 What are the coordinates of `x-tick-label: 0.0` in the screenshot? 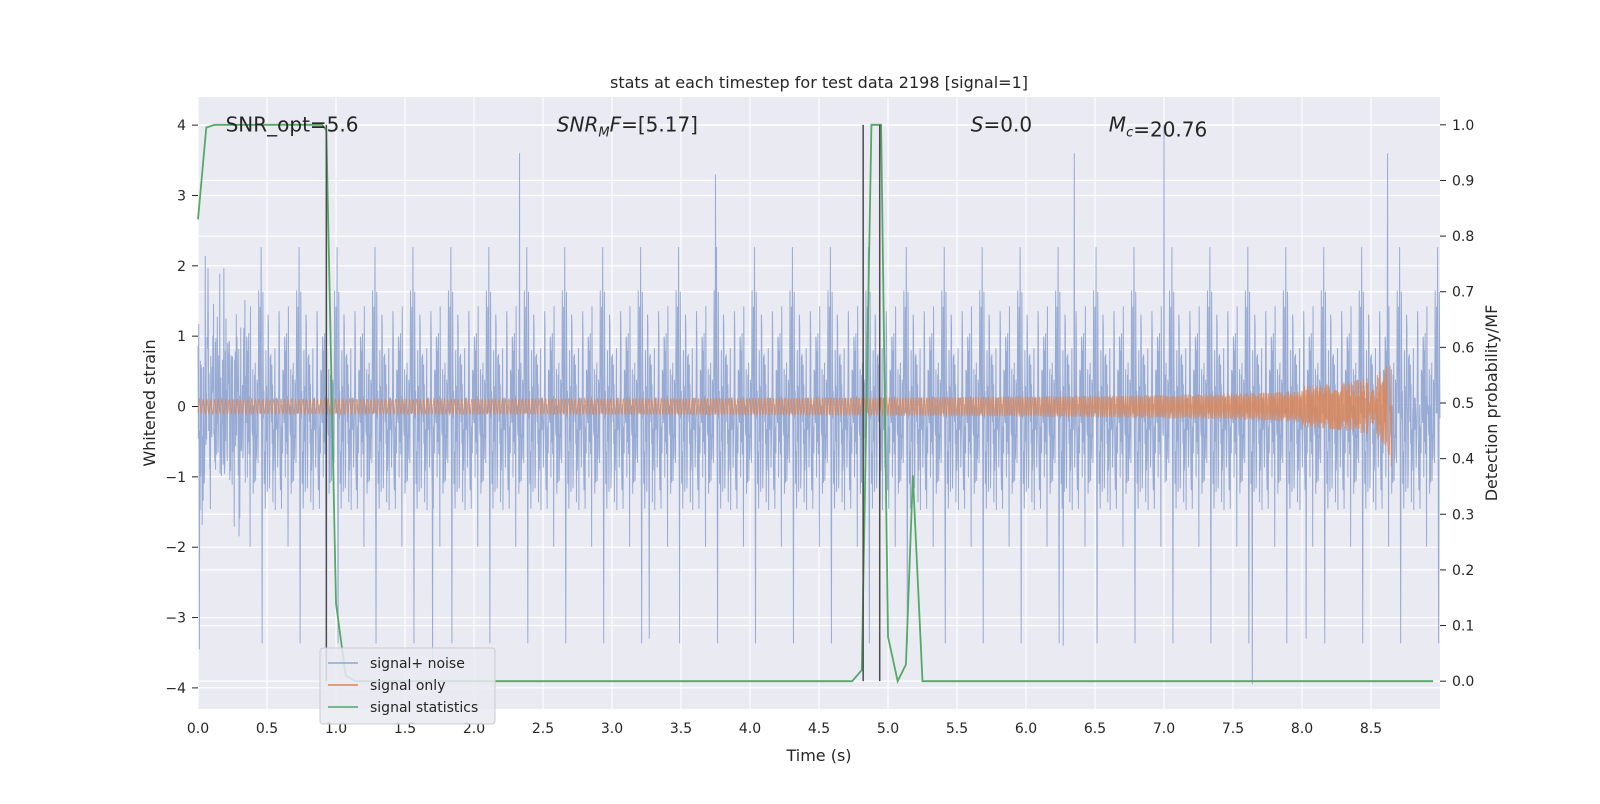 It's located at (198, 729).